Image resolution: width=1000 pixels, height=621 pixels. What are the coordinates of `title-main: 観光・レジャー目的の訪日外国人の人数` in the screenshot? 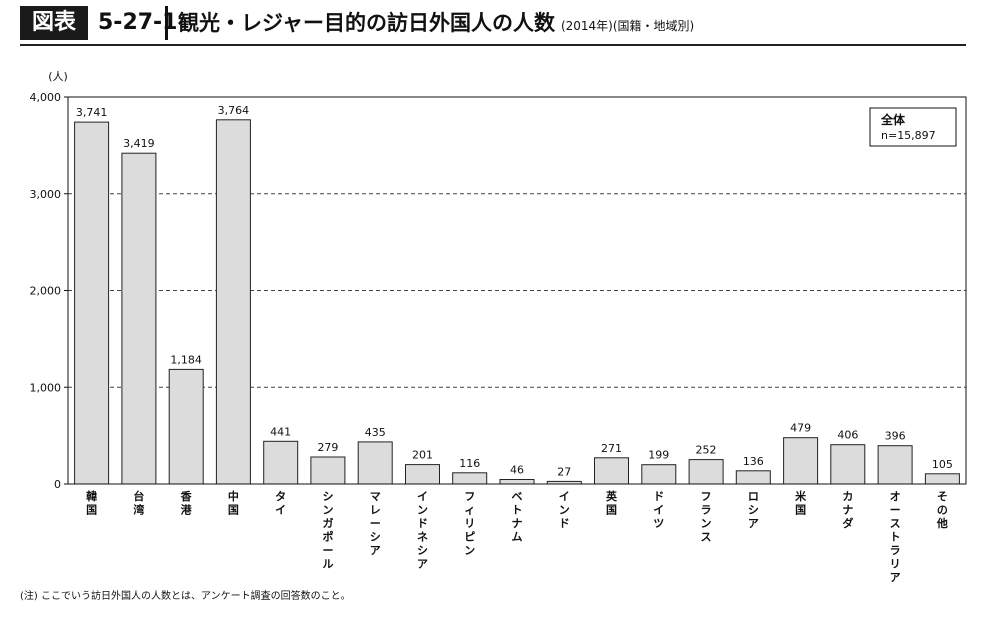 It's located at (366, 23).